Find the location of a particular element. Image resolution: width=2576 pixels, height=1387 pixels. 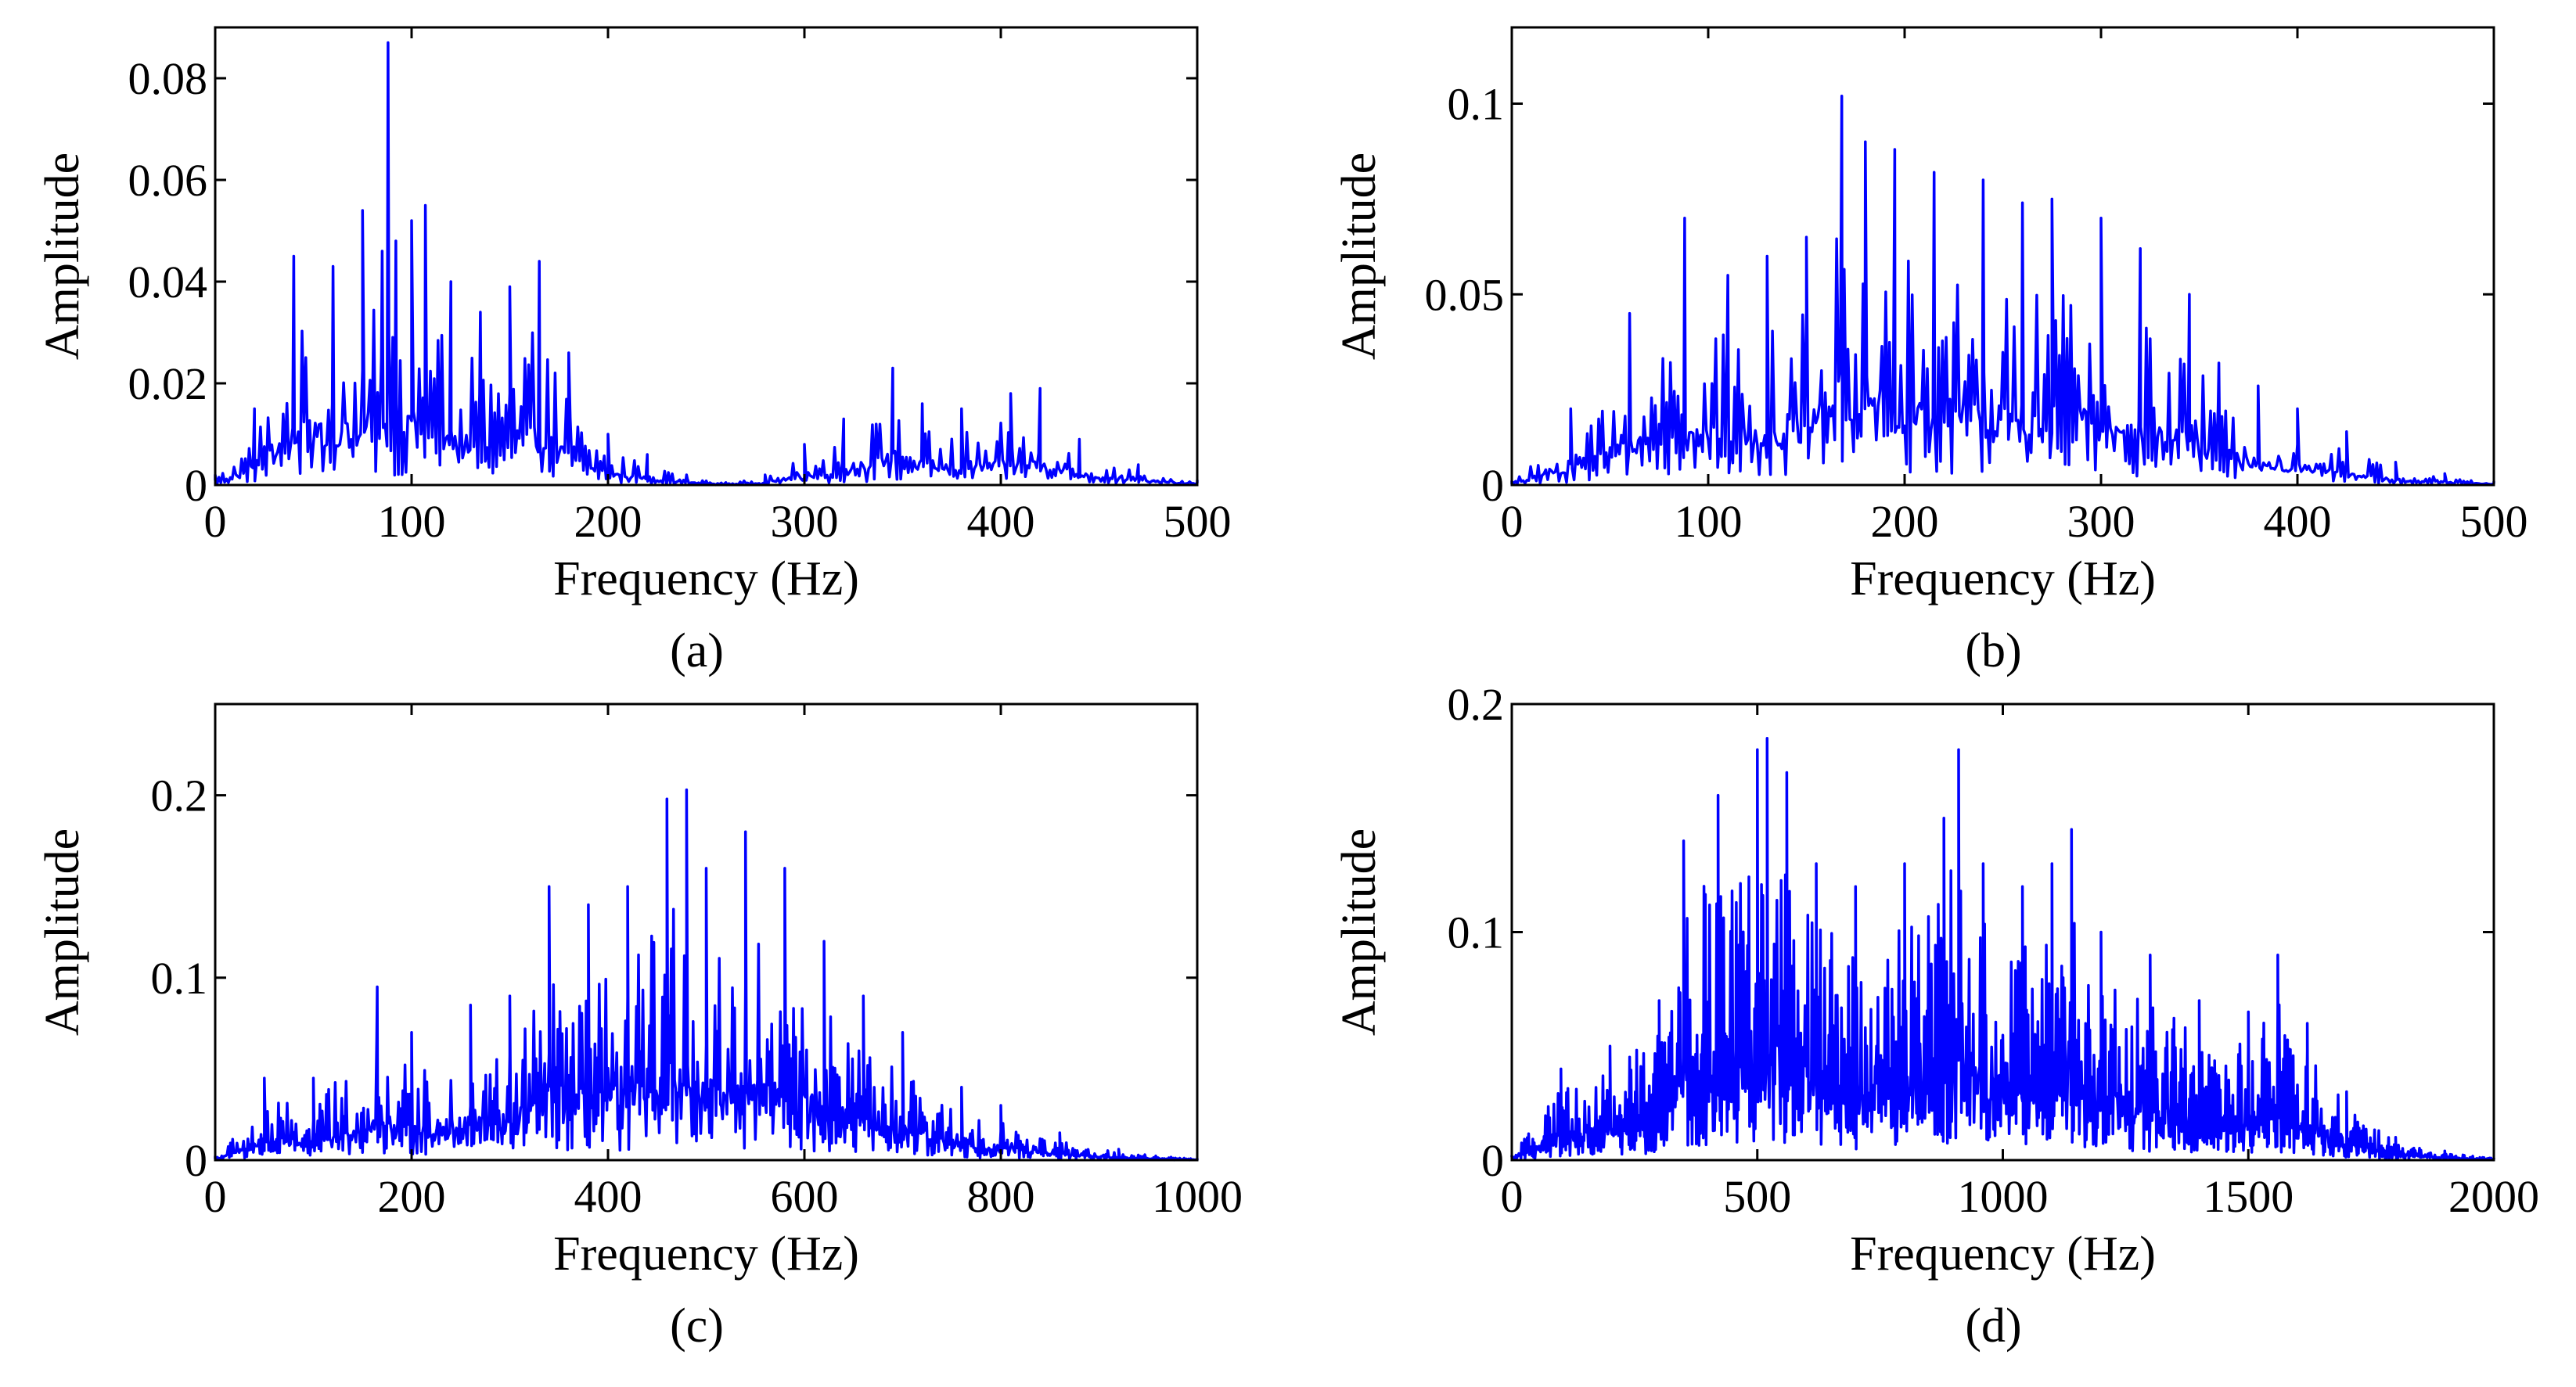

x-tick-label-a: 100 is located at coordinates (412, 521).